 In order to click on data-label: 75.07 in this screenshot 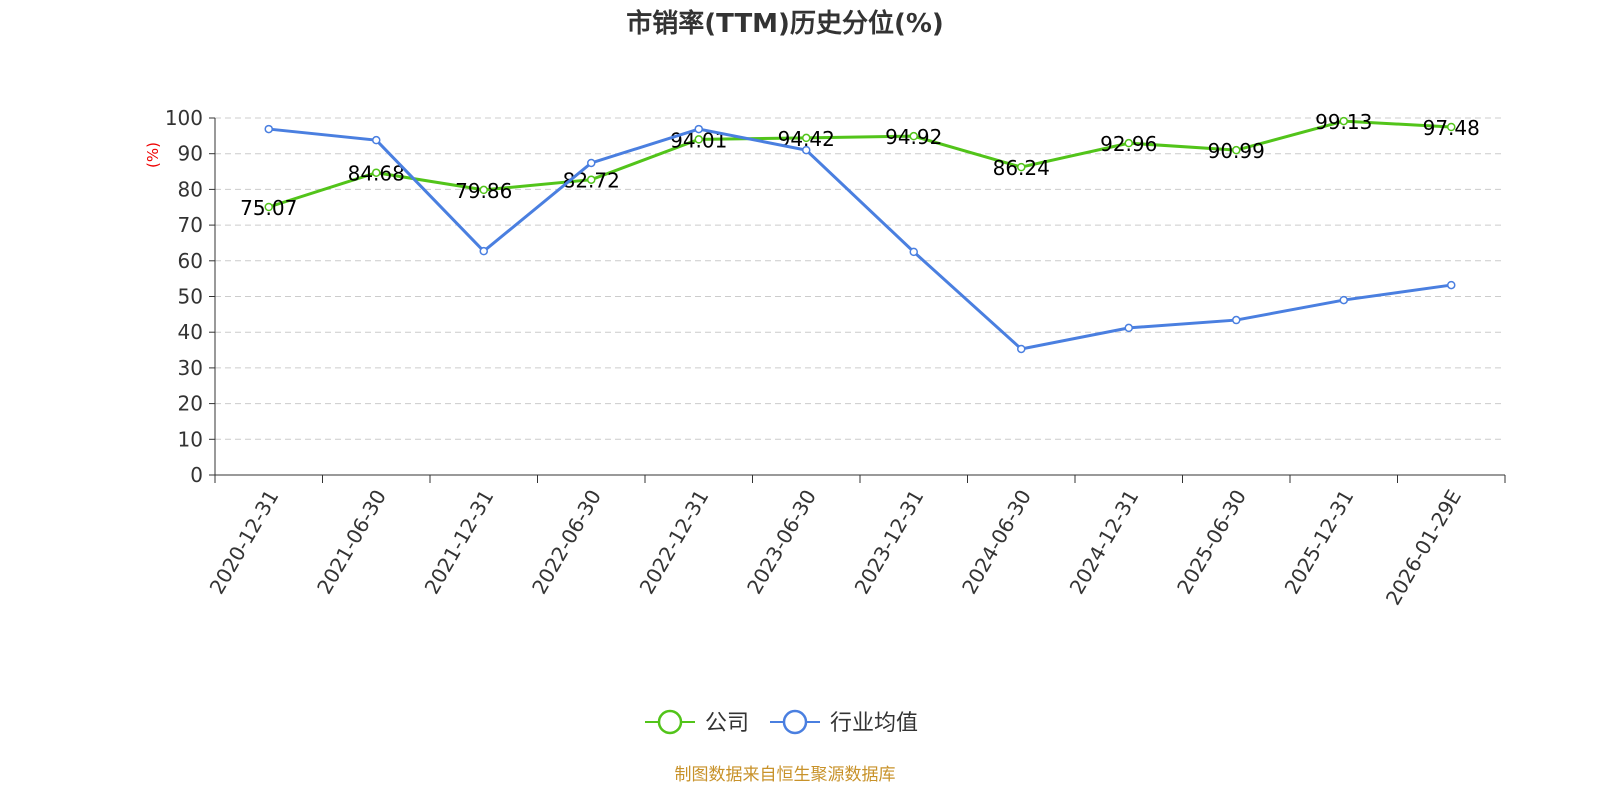, I will do `click(268, 208)`.